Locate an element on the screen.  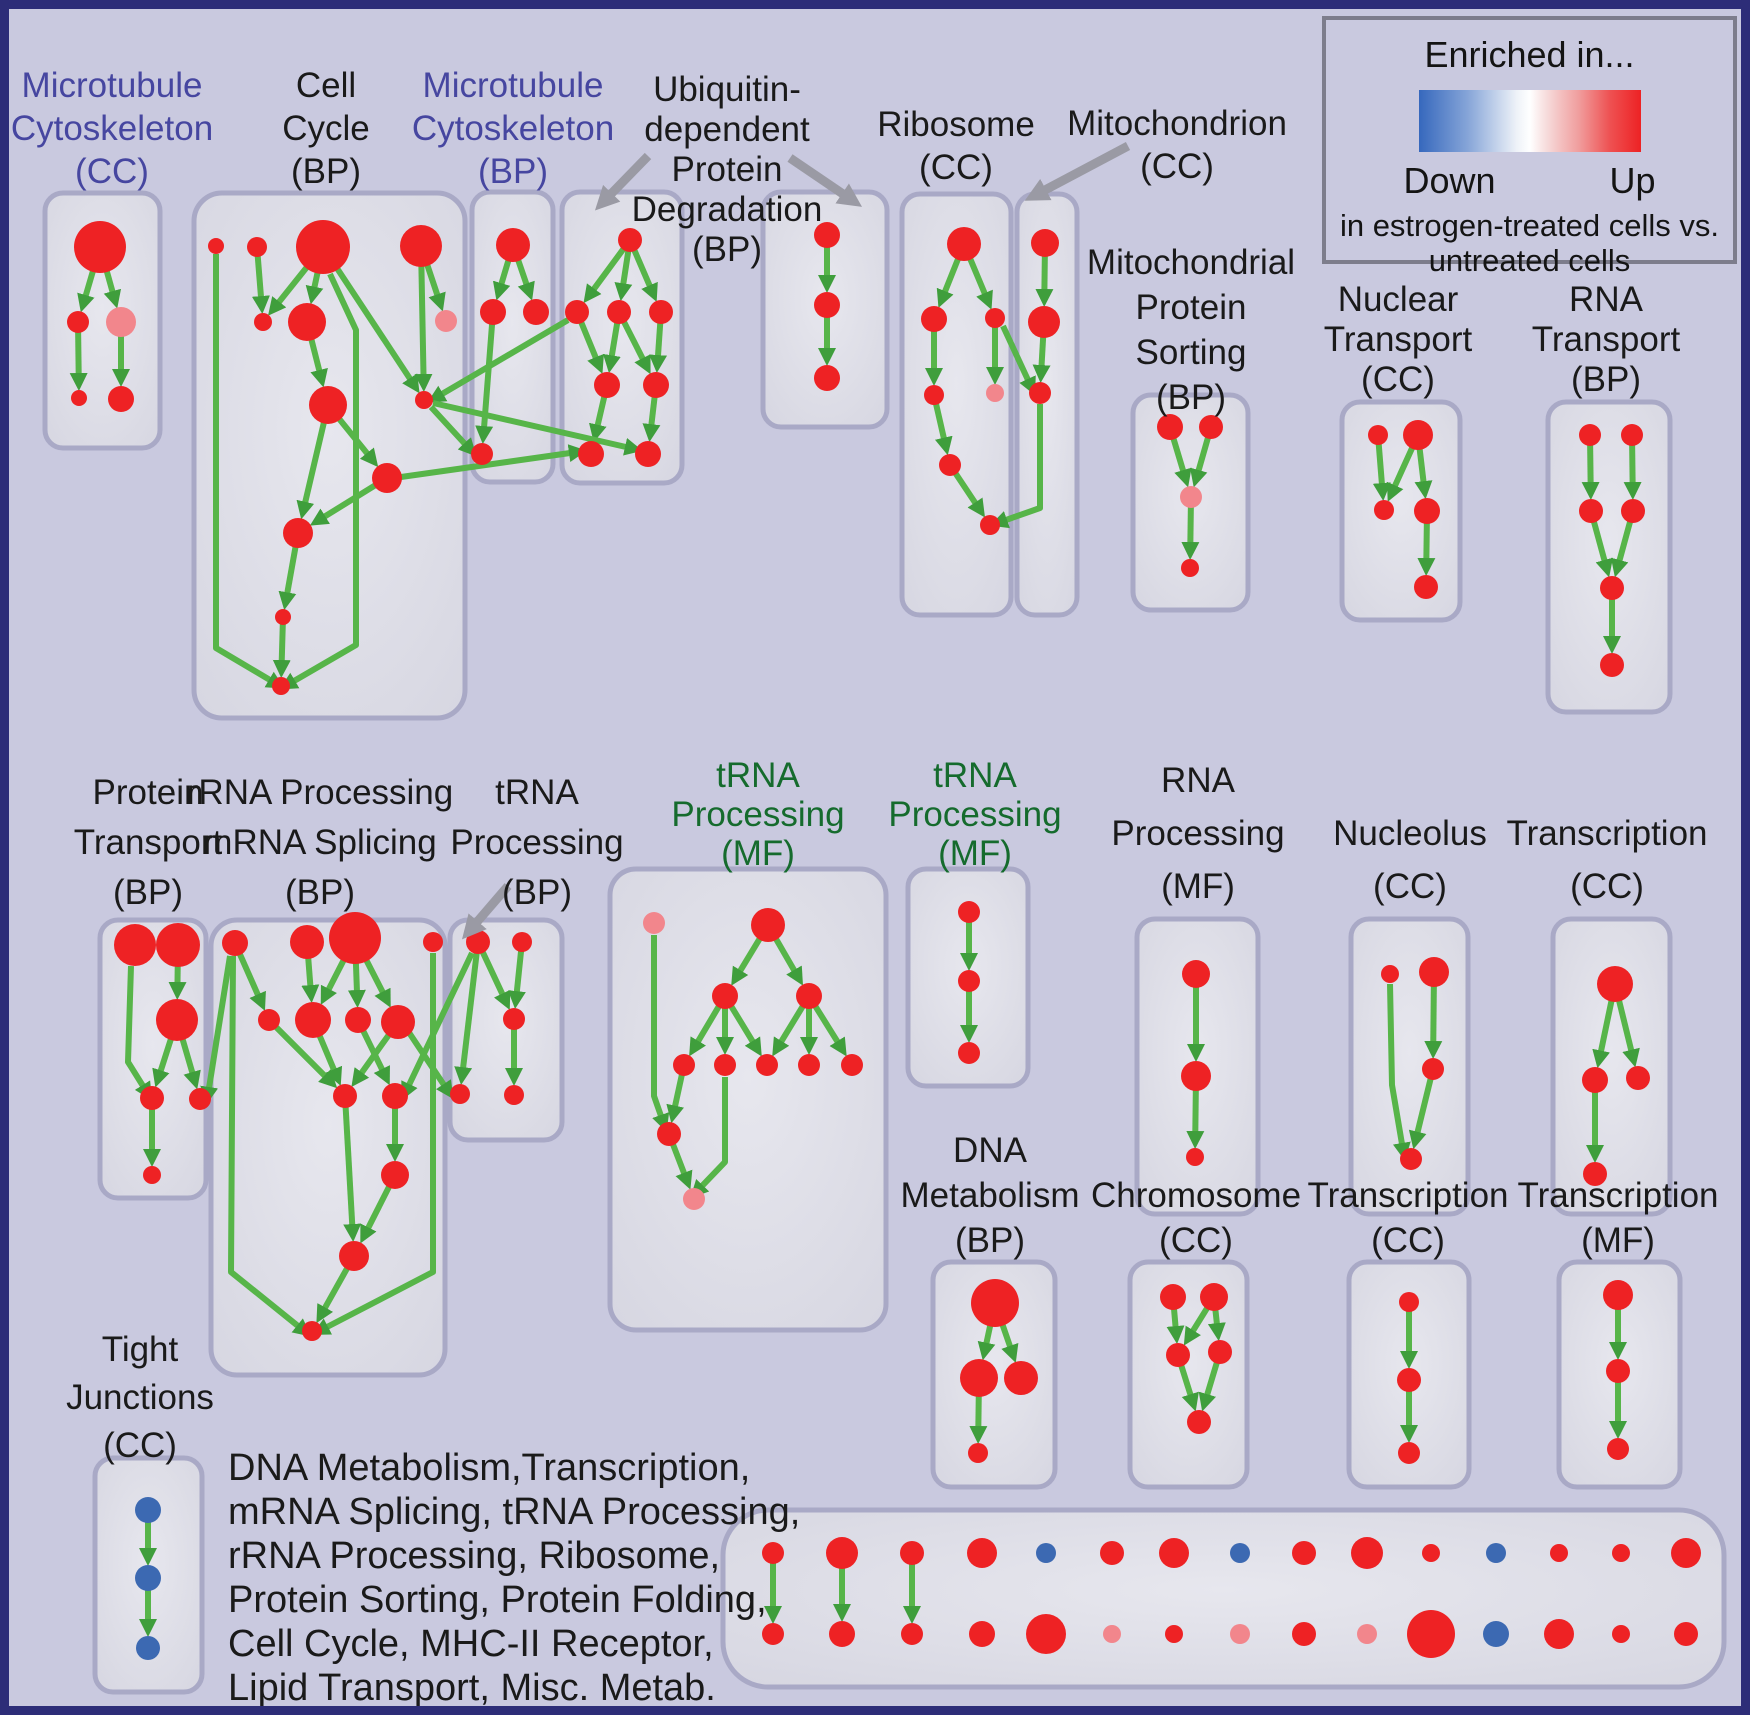
cluster-label-transcription-cc-bottom: Transcription (CC) is located at coordinates (1408, 1218).